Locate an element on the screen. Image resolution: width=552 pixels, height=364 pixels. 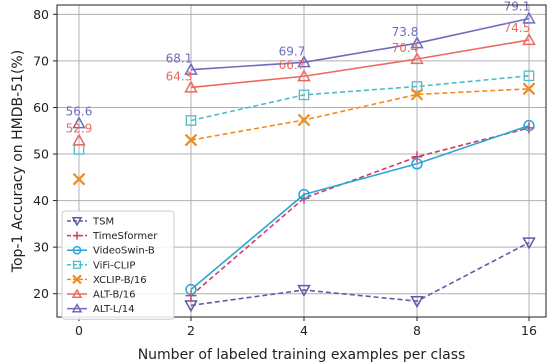
y-tick-label: 40 is located at coordinates (41, 200).